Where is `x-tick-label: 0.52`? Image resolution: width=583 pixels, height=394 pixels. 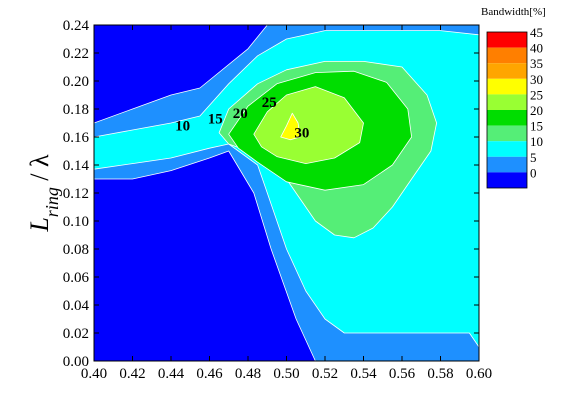
x-tick-label: 0.52 is located at coordinates (325, 374).